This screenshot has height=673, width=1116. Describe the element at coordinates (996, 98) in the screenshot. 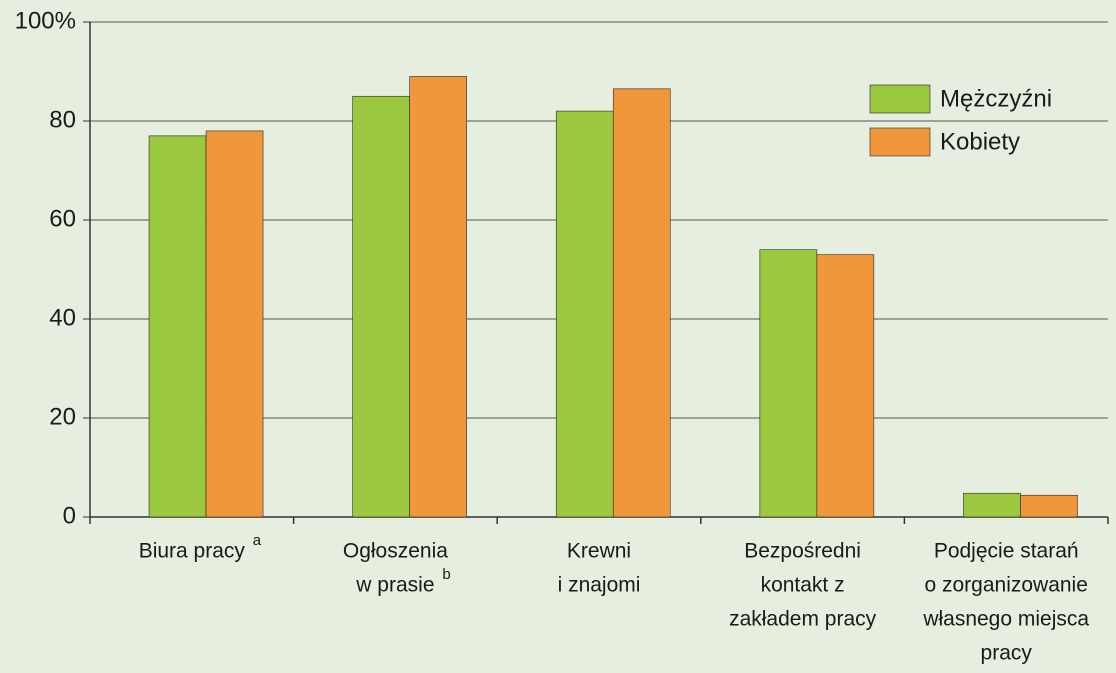

I see `legend-label: Mężczyźni` at that location.